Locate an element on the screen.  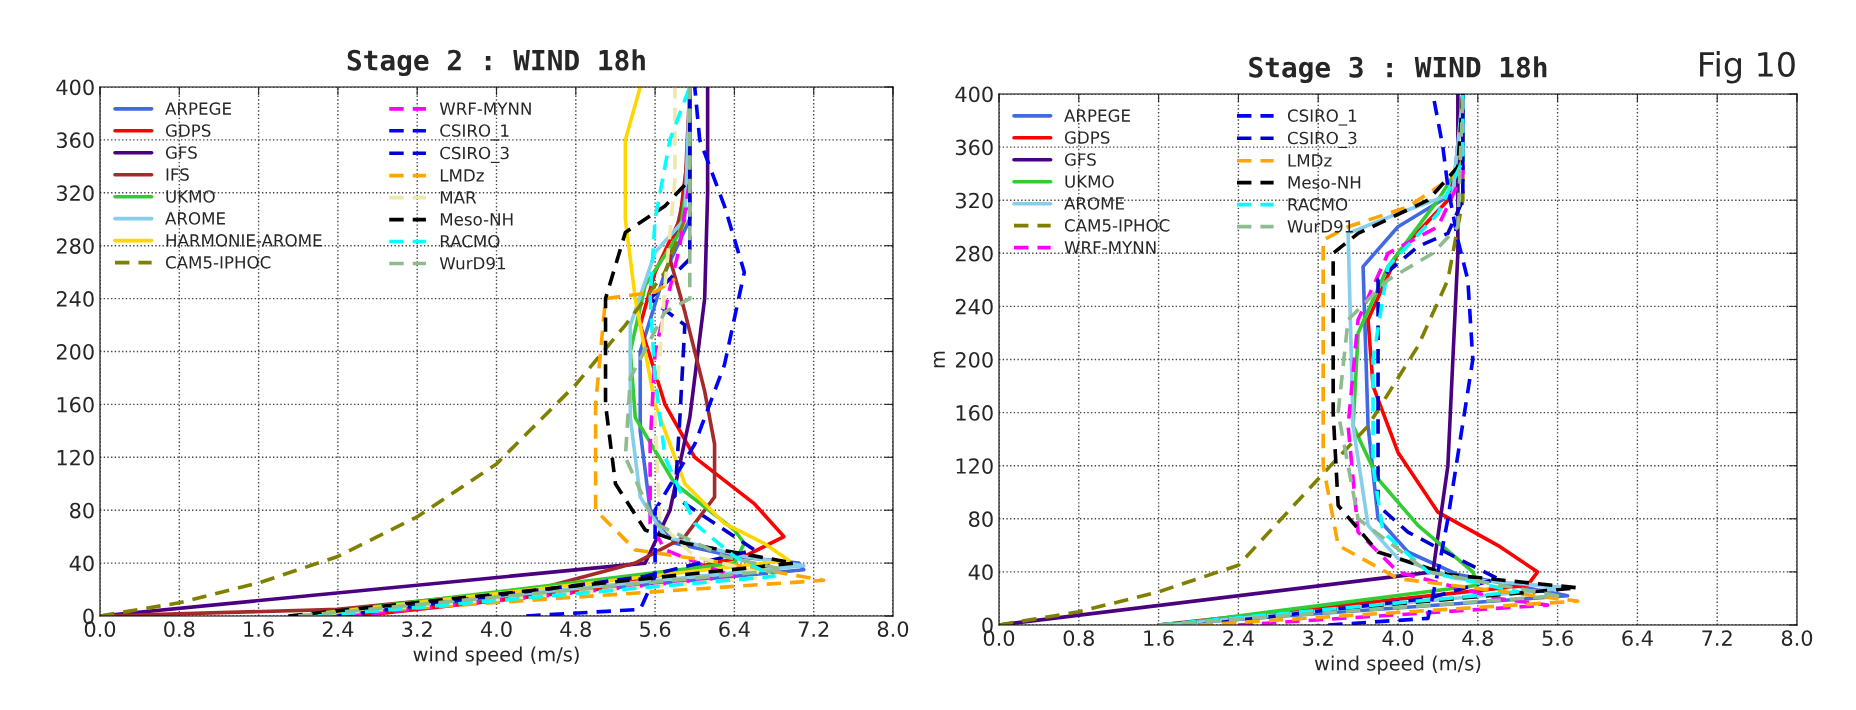
legend-label: MAR is located at coordinates (458, 197).